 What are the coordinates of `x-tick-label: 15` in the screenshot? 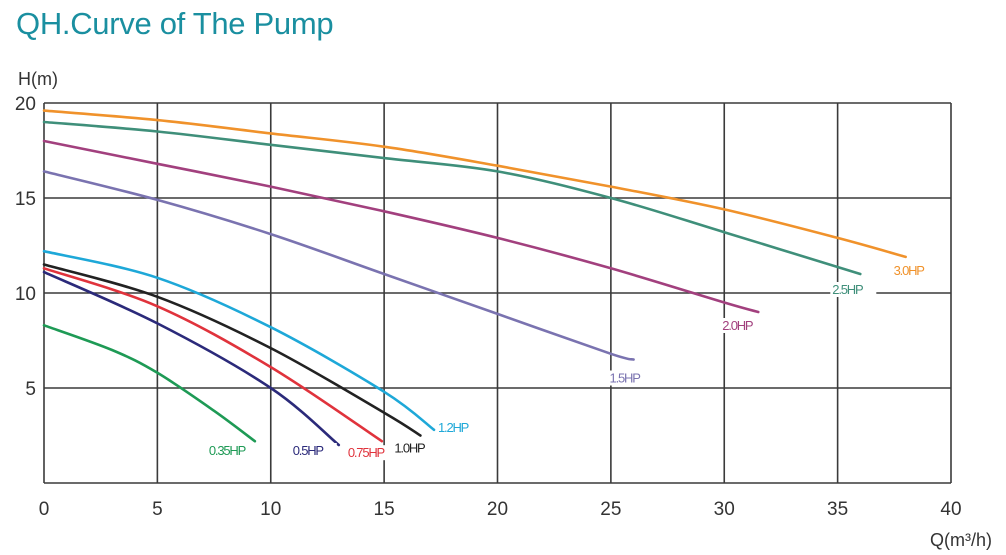 It's located at (384, 509).